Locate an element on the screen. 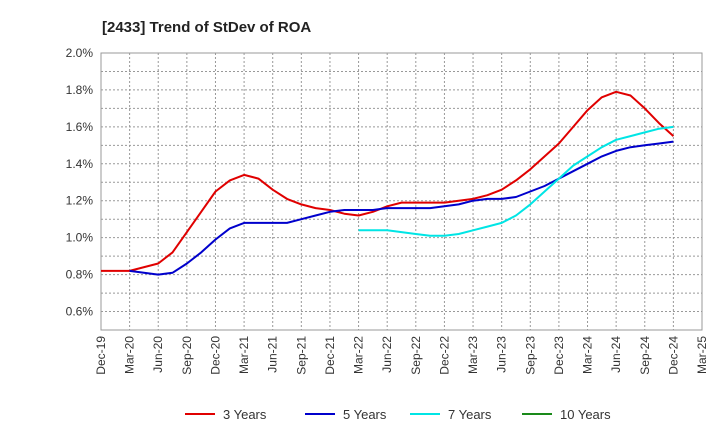 The image size is (720, 440). y-tick-label: 1.4% is located at coordinates (80, 164).